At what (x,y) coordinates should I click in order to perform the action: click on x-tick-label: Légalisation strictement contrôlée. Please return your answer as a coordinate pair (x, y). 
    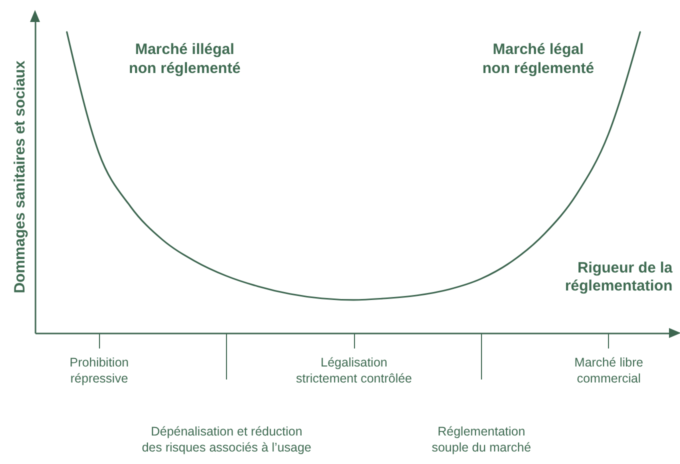
    Looking at the image, I should click on (354, 371).